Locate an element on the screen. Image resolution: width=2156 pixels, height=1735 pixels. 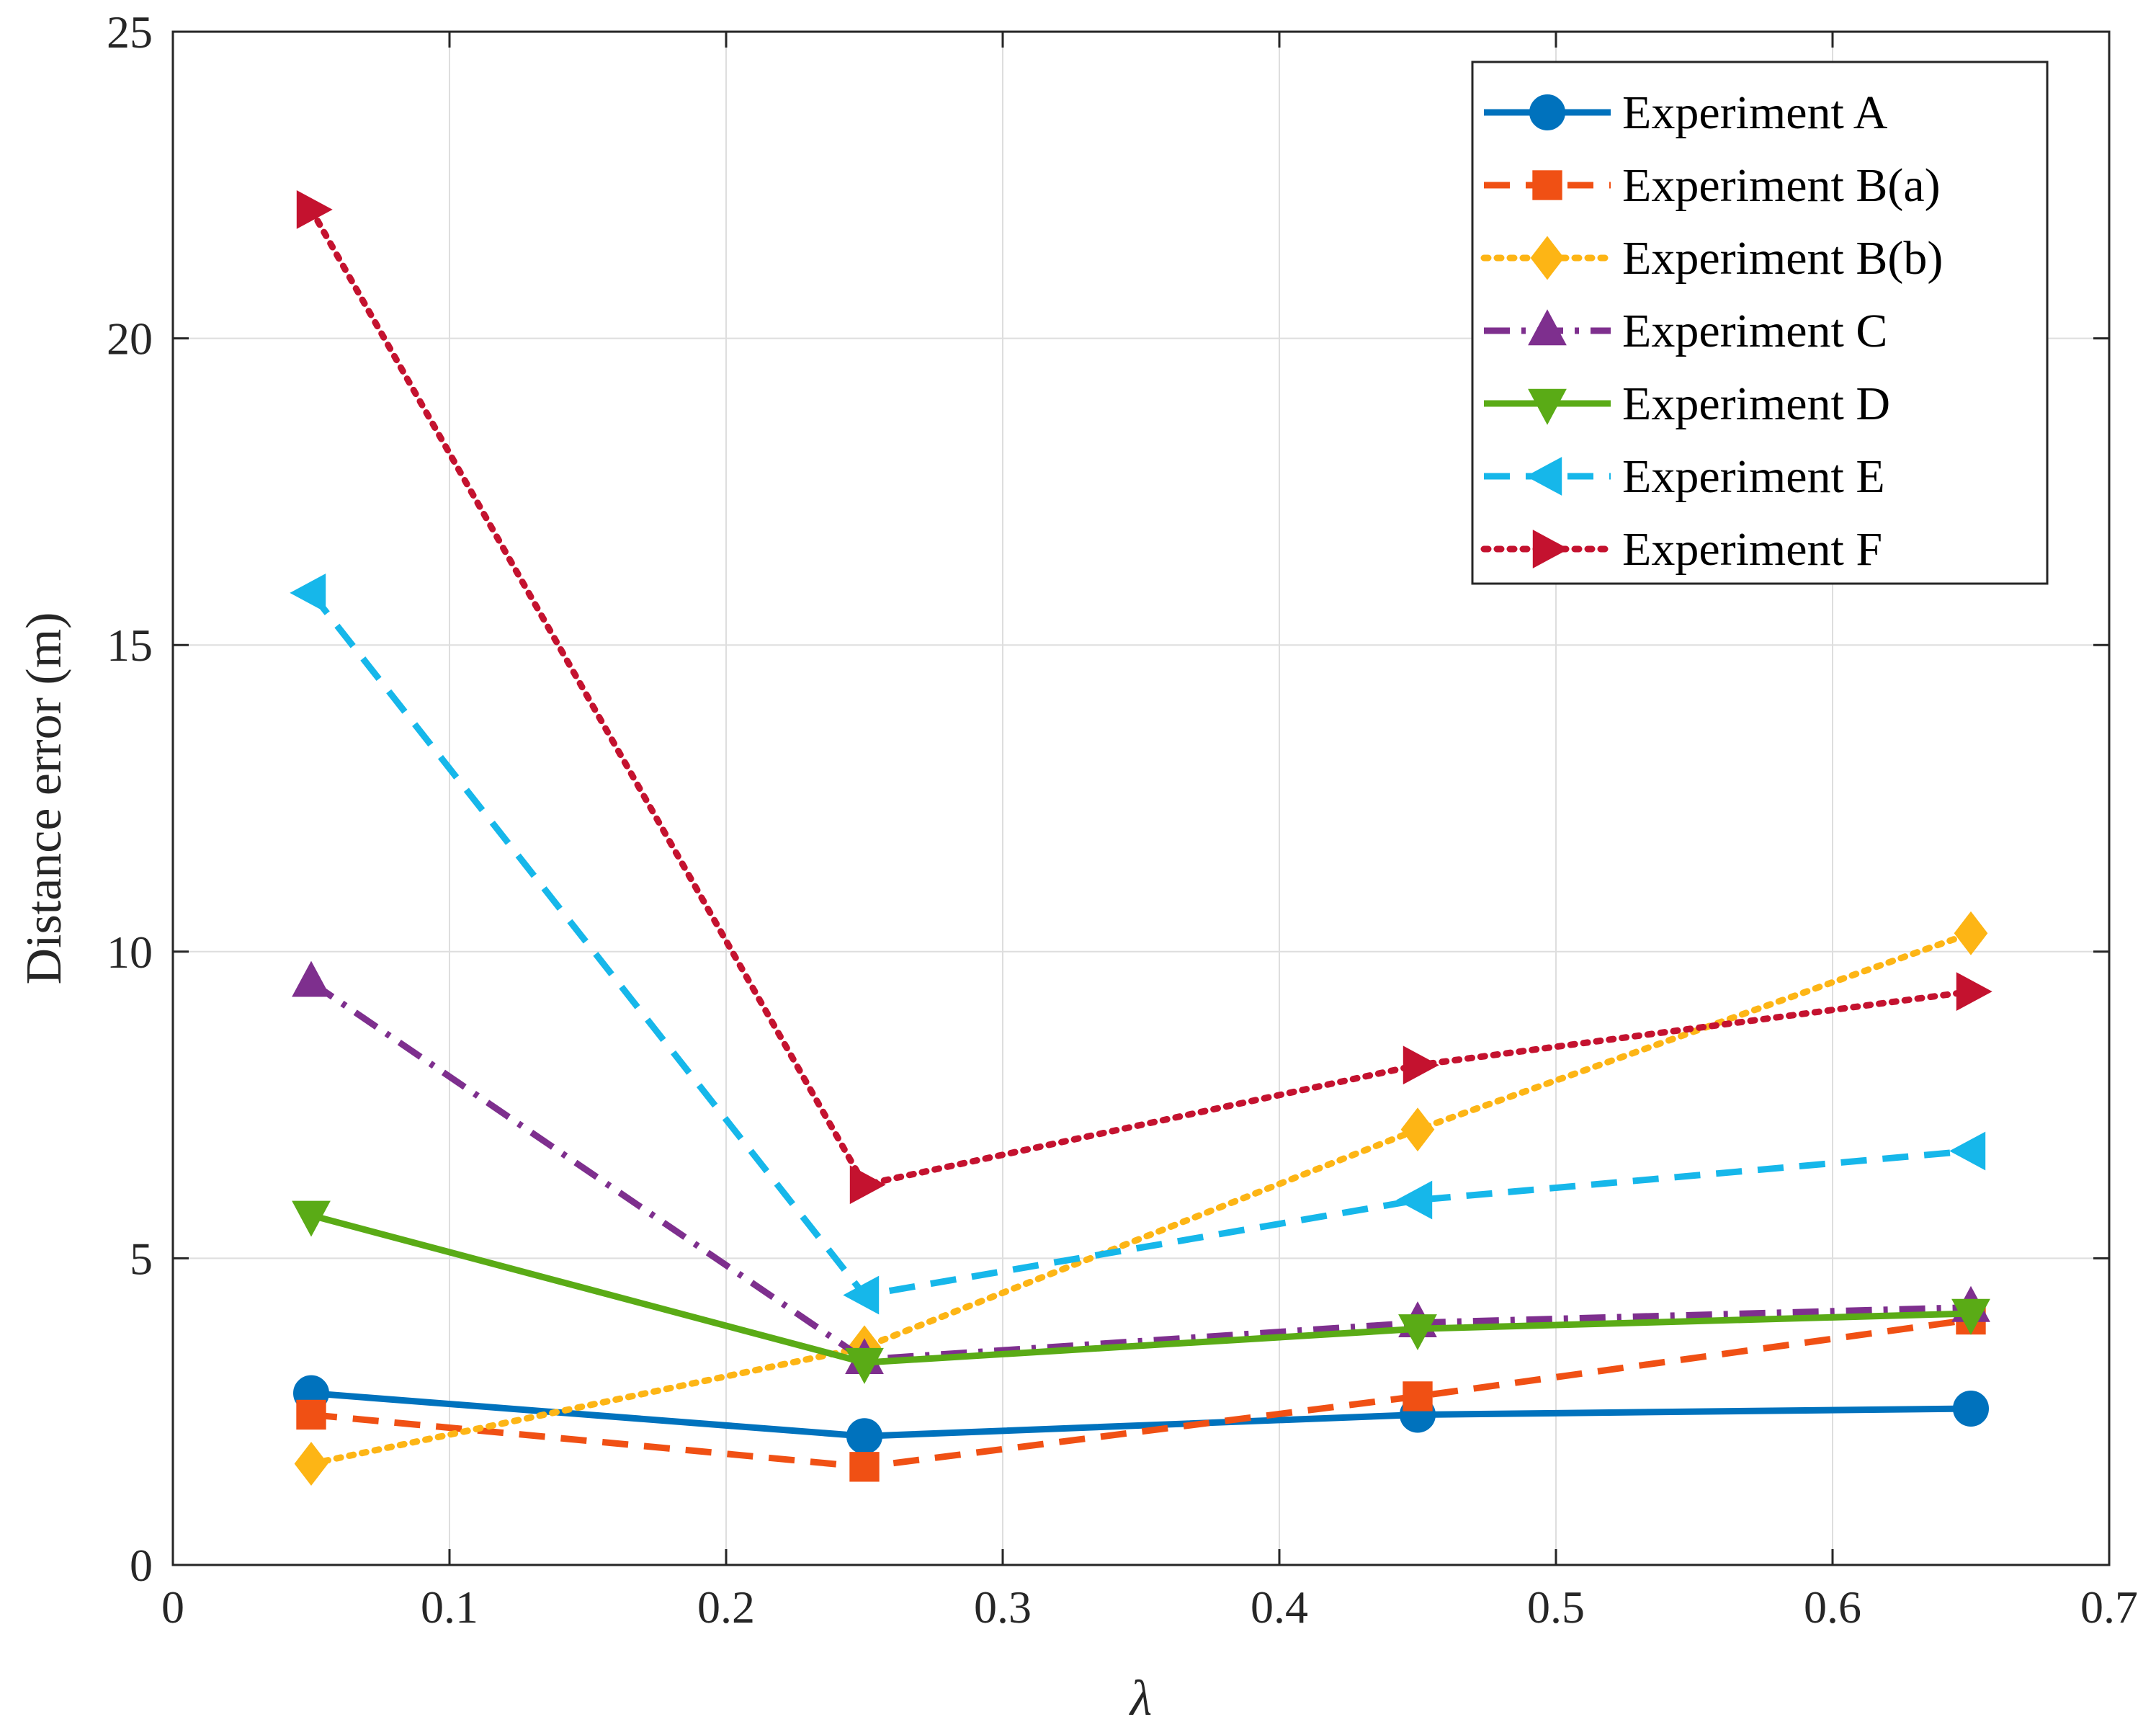
series-experiment-a is located at coordinates (1141, 1415).